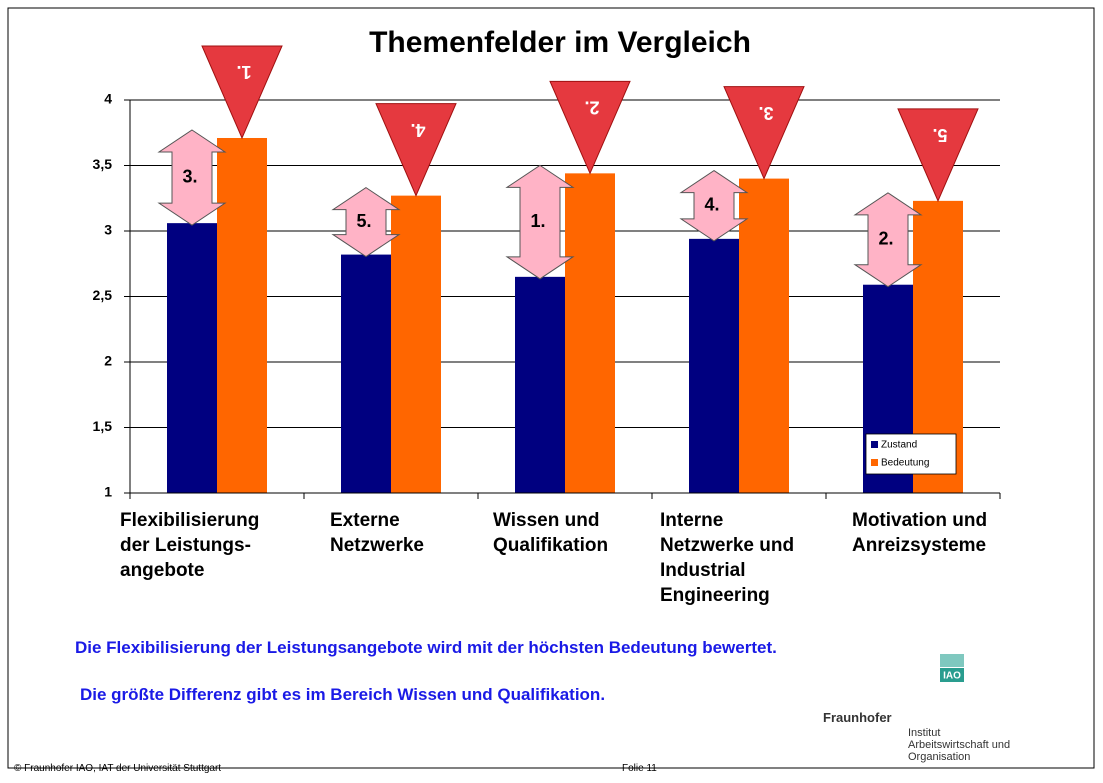 The height and width of the screenshot is (783, 1103). I want to click on logo-badge: IAO, so click(952, 676).